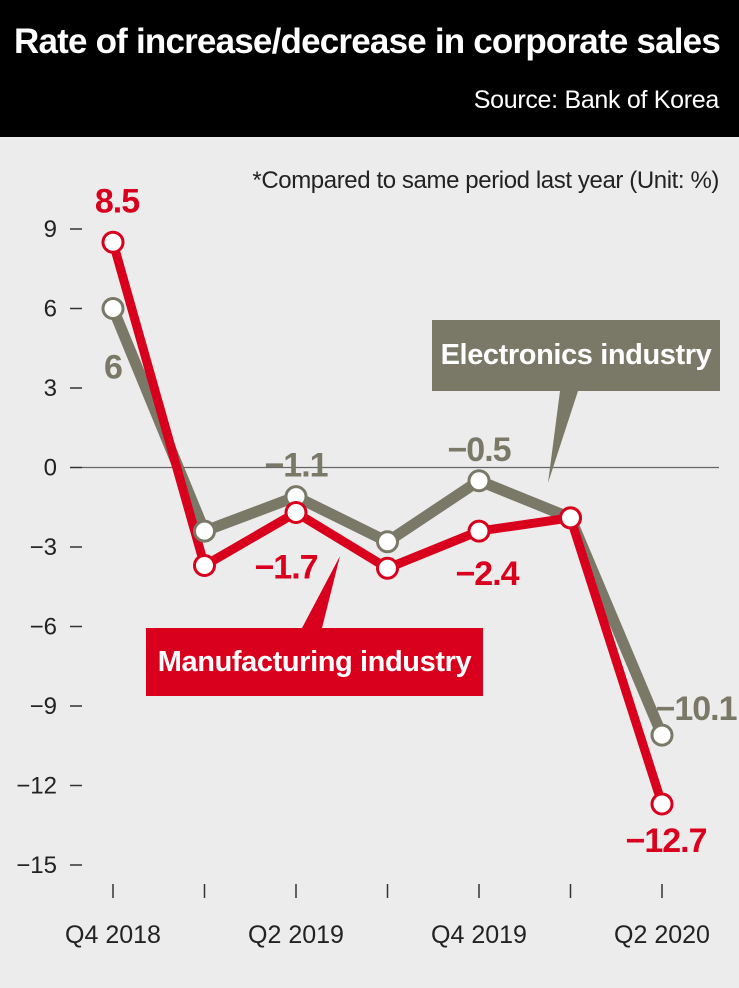 Image resolution: width=739 pixels, height=988 pixels. I want to click on manufacturing-callout-pointer, so click(321, 592).